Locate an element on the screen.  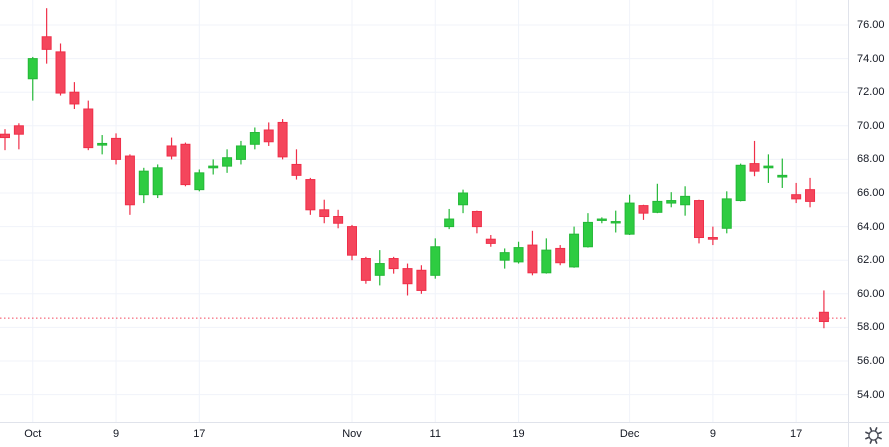
price-axis-label: 76.00 is located at coordinates (871, 25).